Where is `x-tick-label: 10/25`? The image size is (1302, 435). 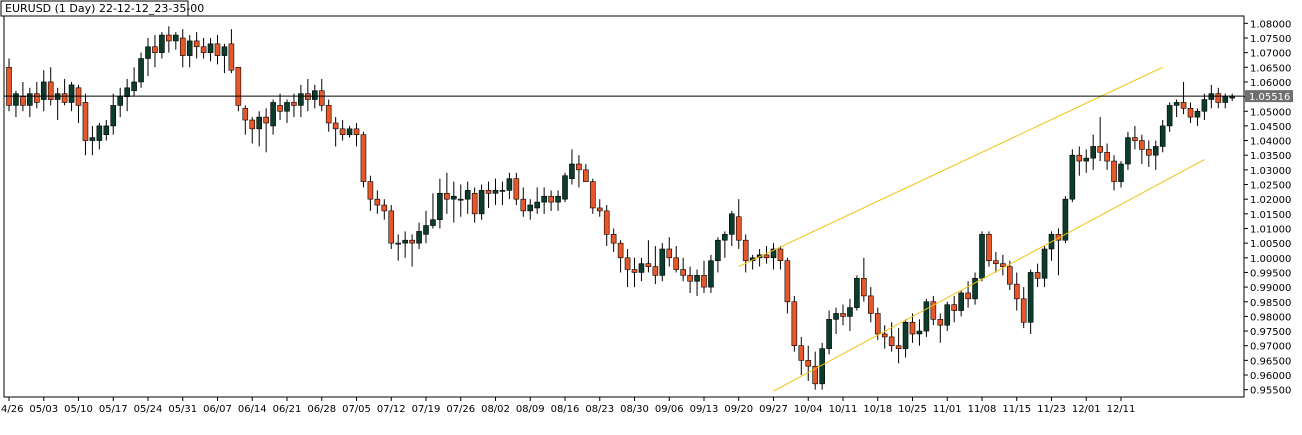
x-tick-label: 10/25 is located at coordinates (912, 409).